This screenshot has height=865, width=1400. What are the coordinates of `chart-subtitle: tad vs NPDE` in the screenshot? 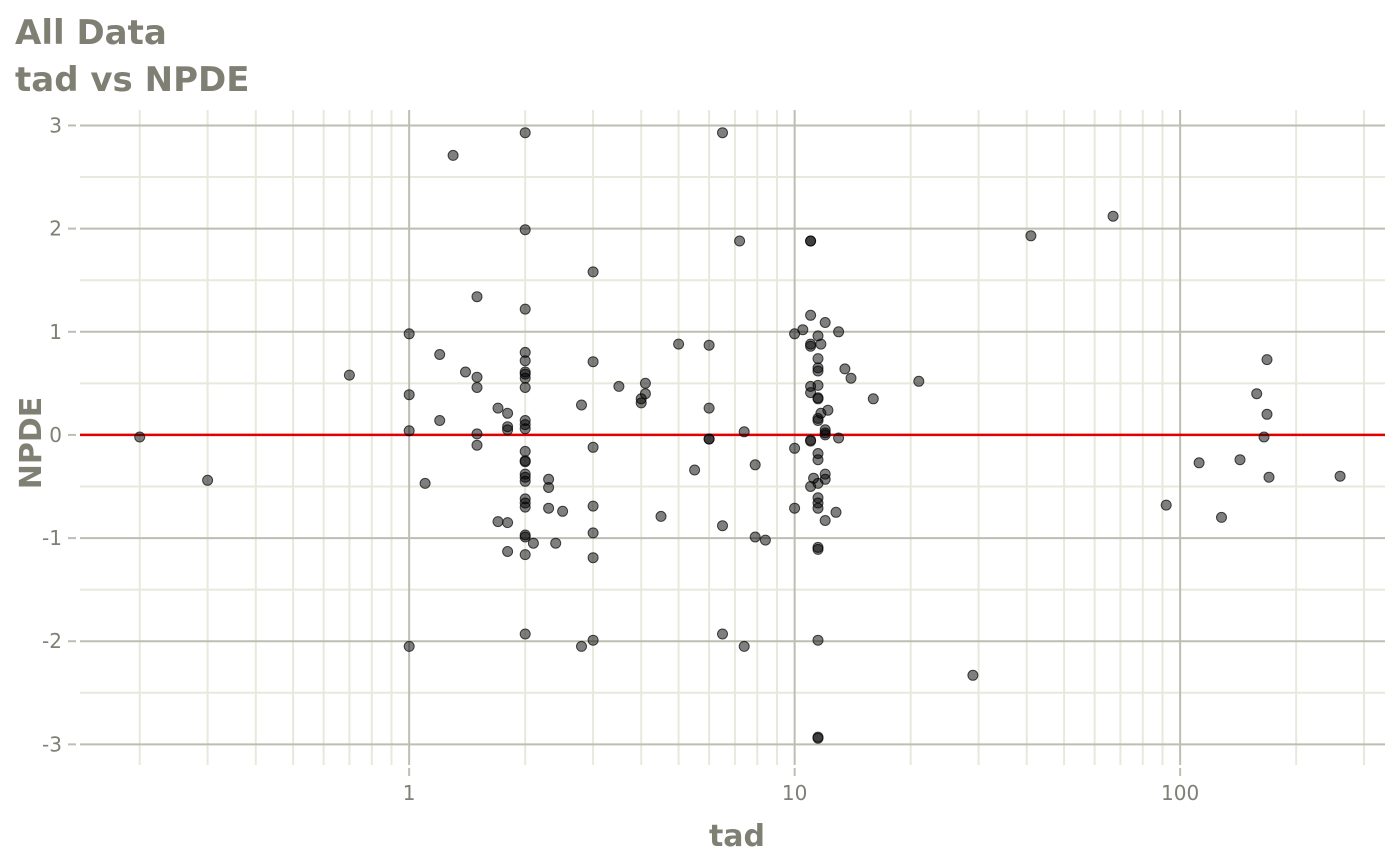 It's located at (132, 80).